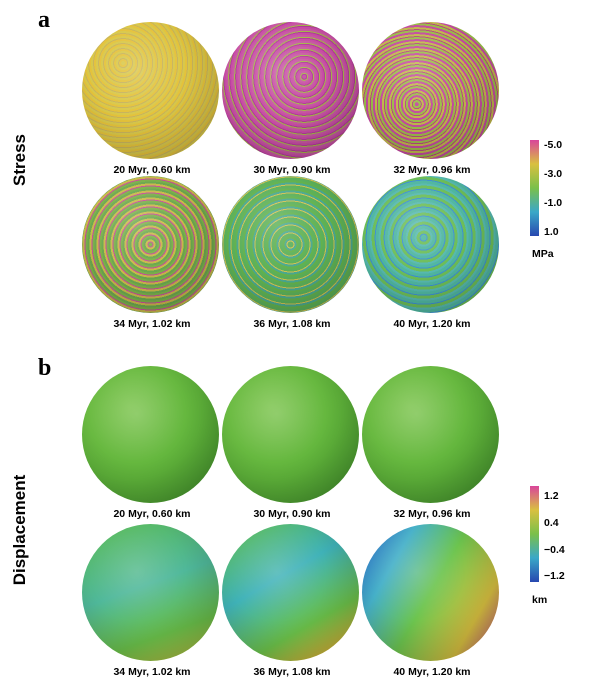 This screenshot has height=696, width=600. Describe the element at coordinates (19, 530) in the screenshot. I see `row-label-displacement: Displacement` at that location.